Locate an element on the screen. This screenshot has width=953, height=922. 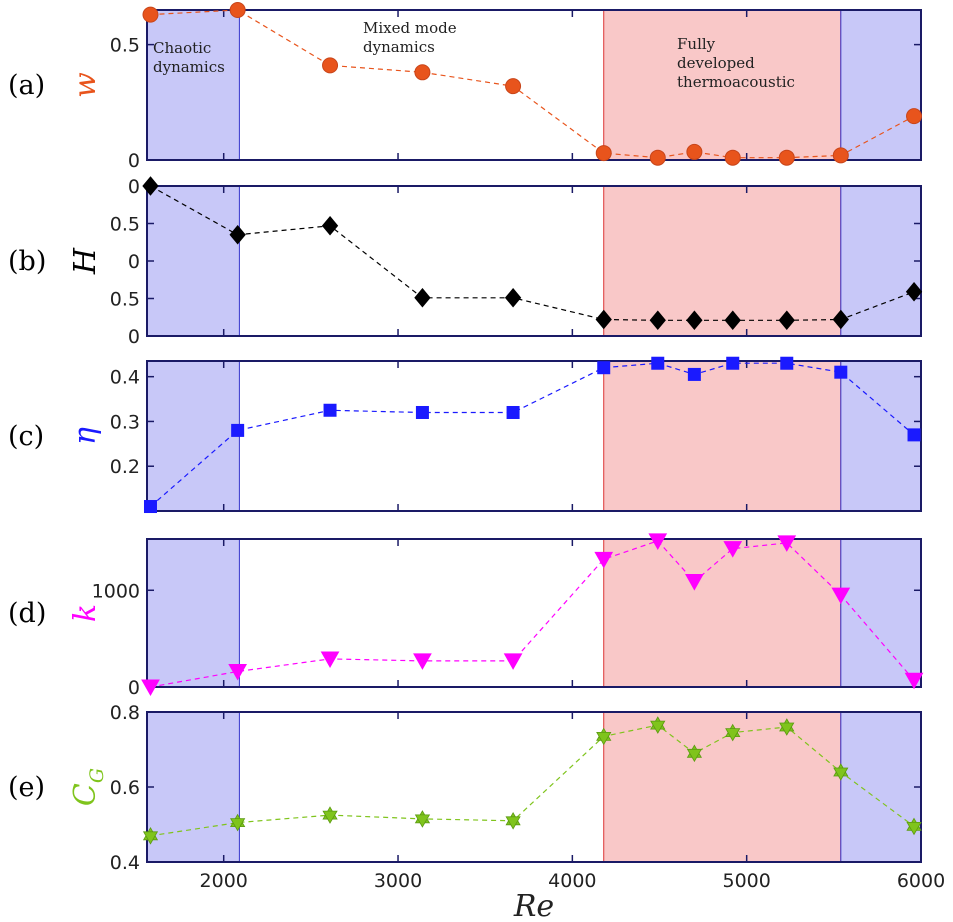
y-axis-label: η is located at coordinates (85, 436).